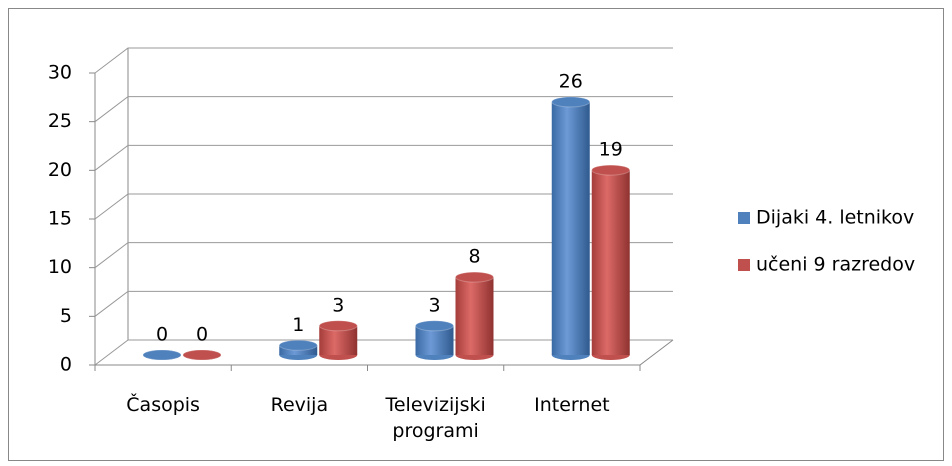 This screenshot has width=952, height=466. What do you see at coordinates (835, 265) in the screenshot?
I see `legend-label: učeni 9 razredov` at bounding box center [835, 265].